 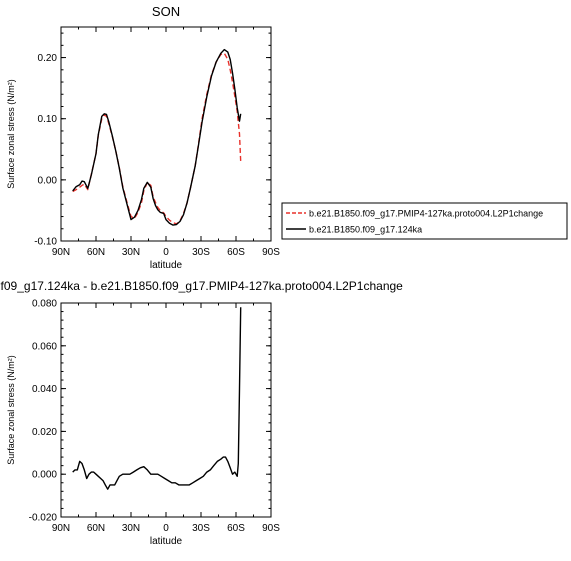 I want to click on y-tick-label: 0.060, so click(x=44, y=346).